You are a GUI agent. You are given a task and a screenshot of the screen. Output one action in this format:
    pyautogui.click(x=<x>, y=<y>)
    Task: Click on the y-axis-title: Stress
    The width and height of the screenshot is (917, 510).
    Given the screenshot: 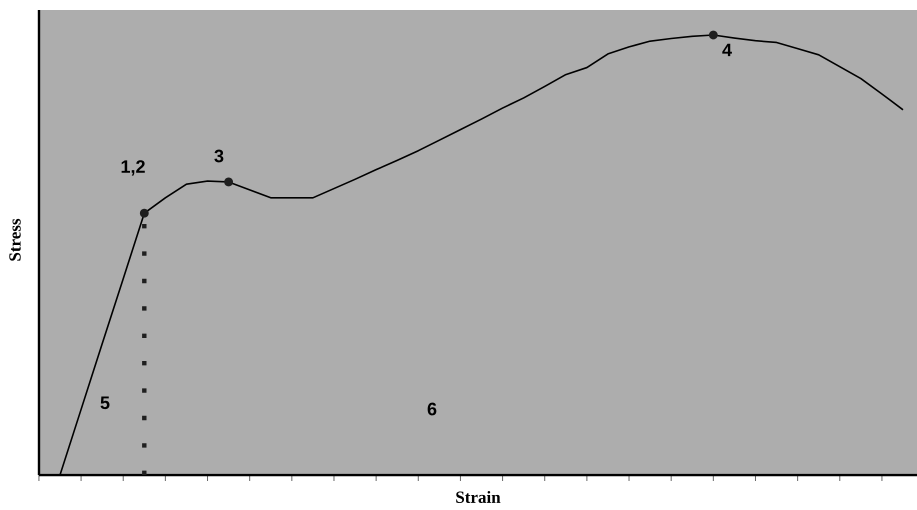 What is the action you would take?
    pyautogui.click(x=15, y=239)
    